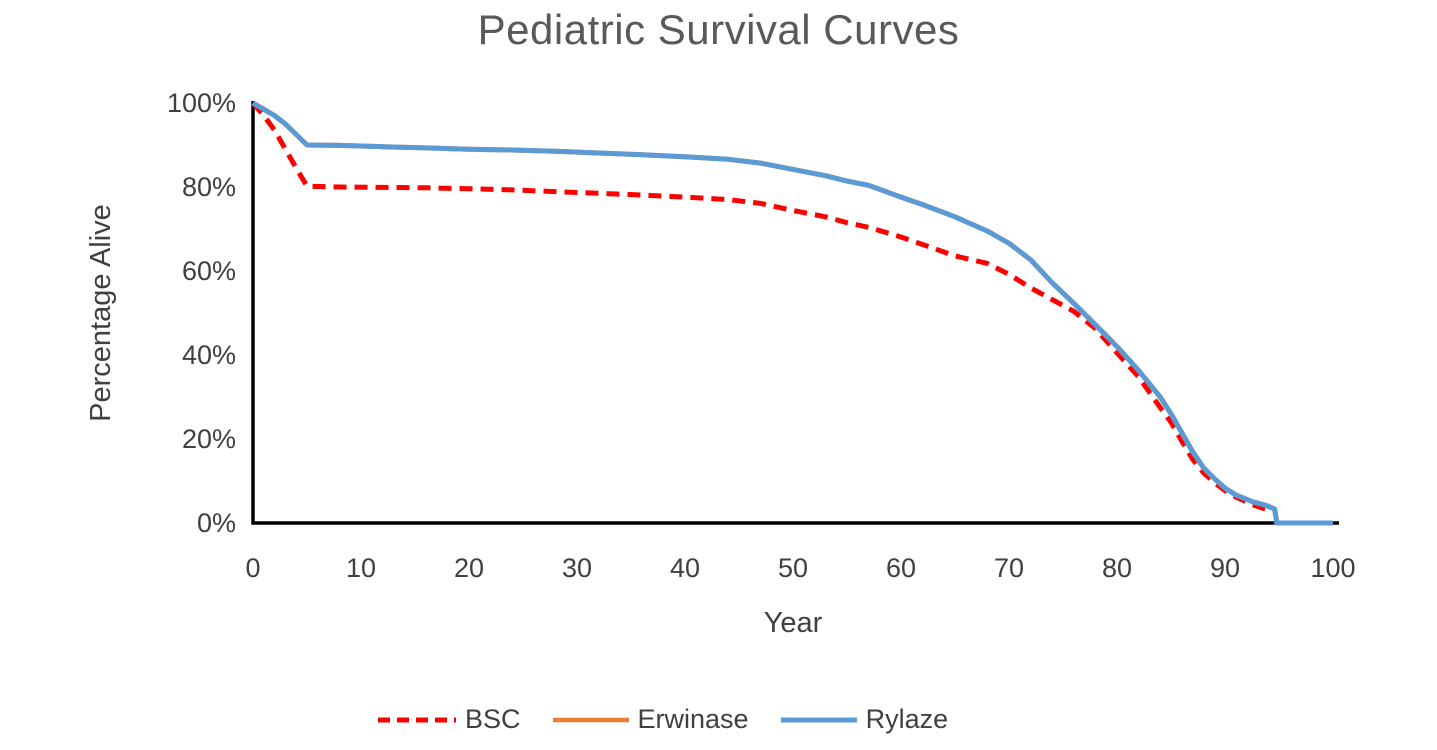  What do you see at coordinates (793, 568) in the screenshot?
I see `x-tick-label: 50` at bounding box center [793, 568].